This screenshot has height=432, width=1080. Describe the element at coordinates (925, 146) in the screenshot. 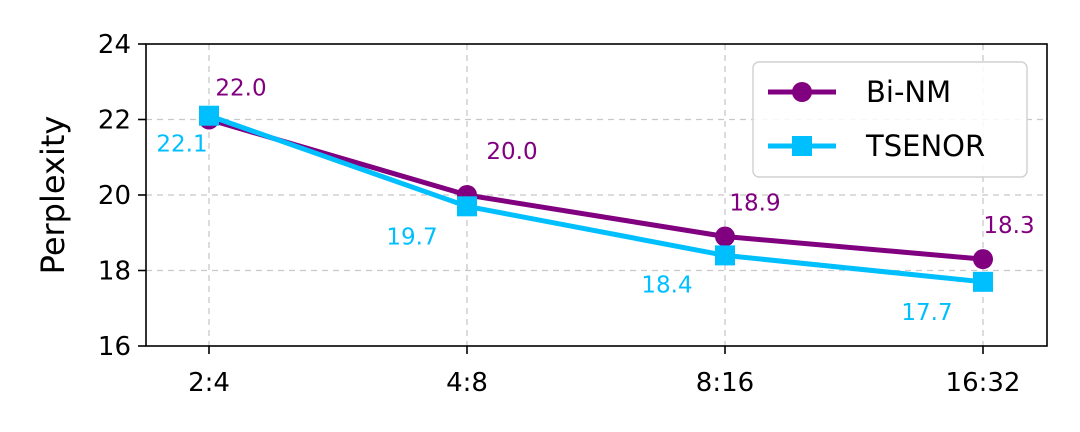

I see `legend-label-tsenor: TSENOR` at that location.